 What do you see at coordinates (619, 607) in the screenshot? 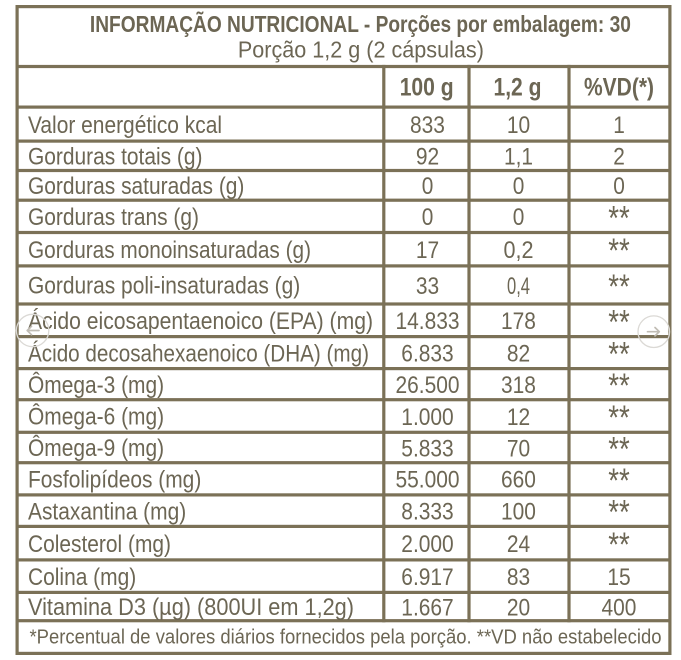
I see `svg-text: 400` at bounding box center [619, 607].